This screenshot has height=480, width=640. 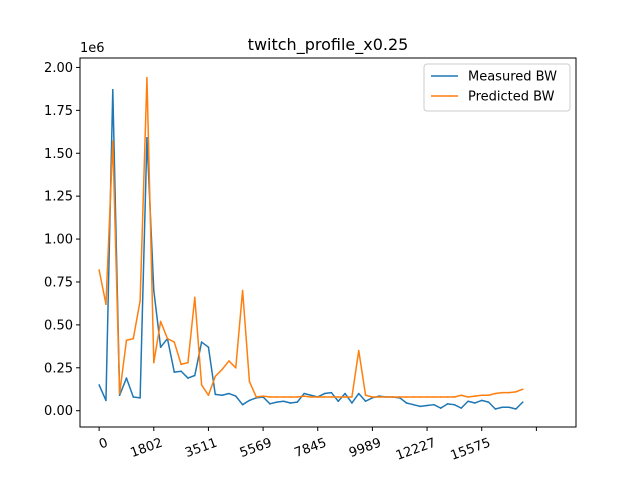 What do you see at coordinates (58, 411) in the screenshot?
I see `y-tick-label: 0.00` at bounding box center [58, 411].